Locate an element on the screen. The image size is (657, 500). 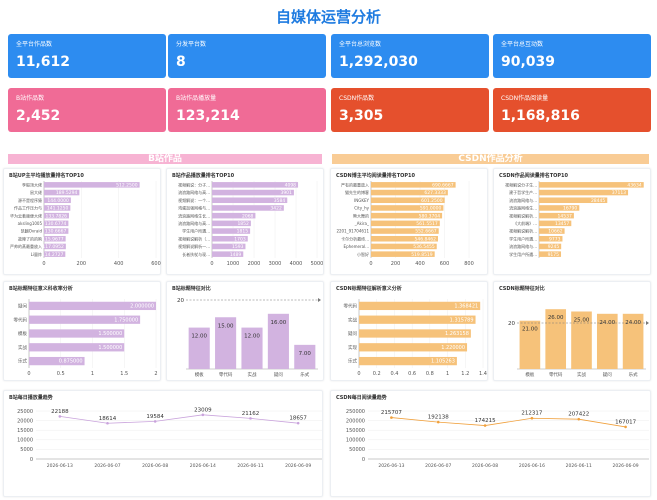
x-tick-label: 1.5 is located at coordinates (124, 374).